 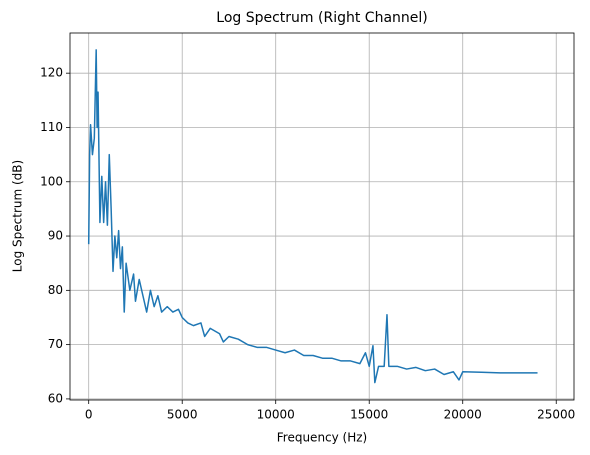 What do you see at coordinates (321, 18) in the screenshot?
I see `chart-title: Log Spectrum (Right Channel)` at bounding box center [321, 18].